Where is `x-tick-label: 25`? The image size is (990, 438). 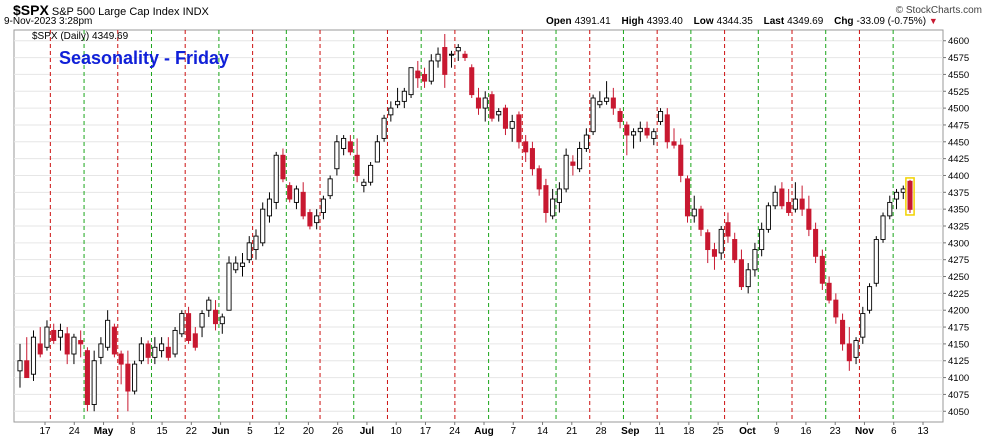 x-tick-label: 25 is located at coordinates (719, 431).